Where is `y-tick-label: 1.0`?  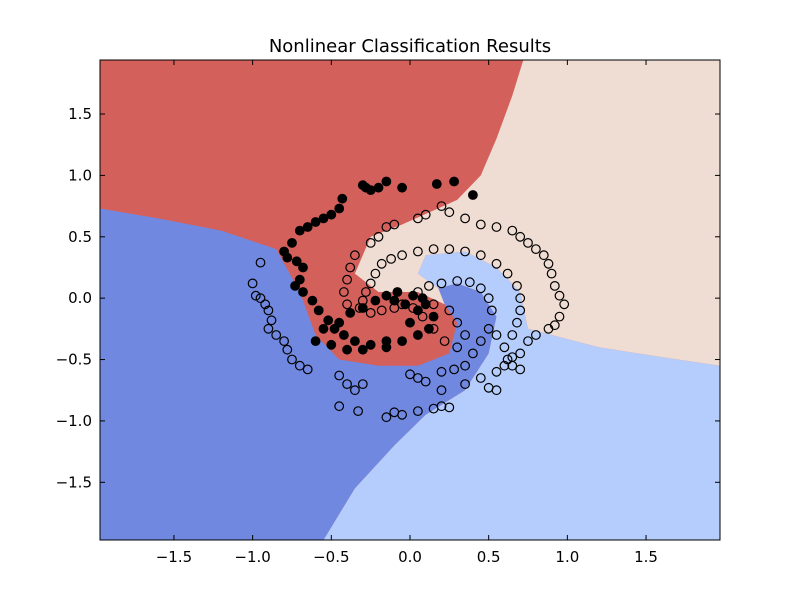
y-tick-label: 1.0 is located at coordinates (80, 175).